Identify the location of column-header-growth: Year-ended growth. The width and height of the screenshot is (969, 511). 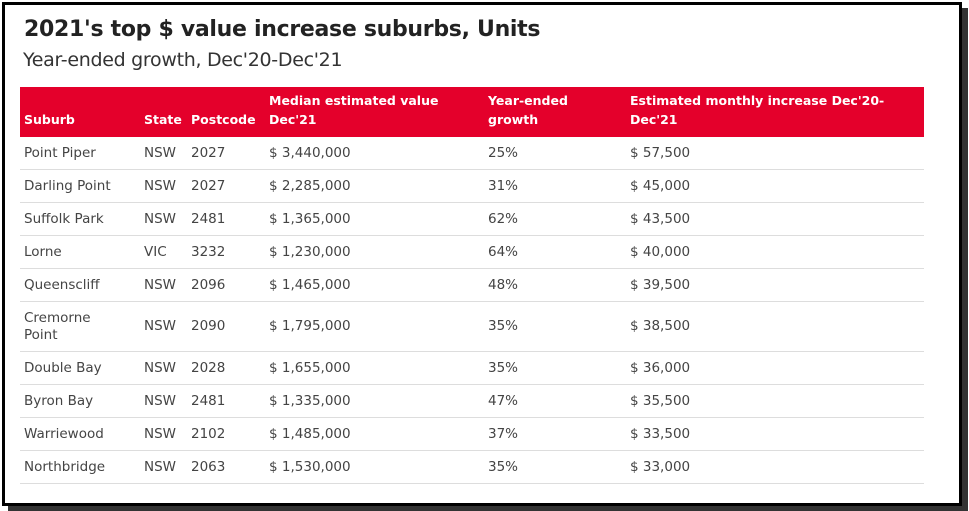
(555, 112).